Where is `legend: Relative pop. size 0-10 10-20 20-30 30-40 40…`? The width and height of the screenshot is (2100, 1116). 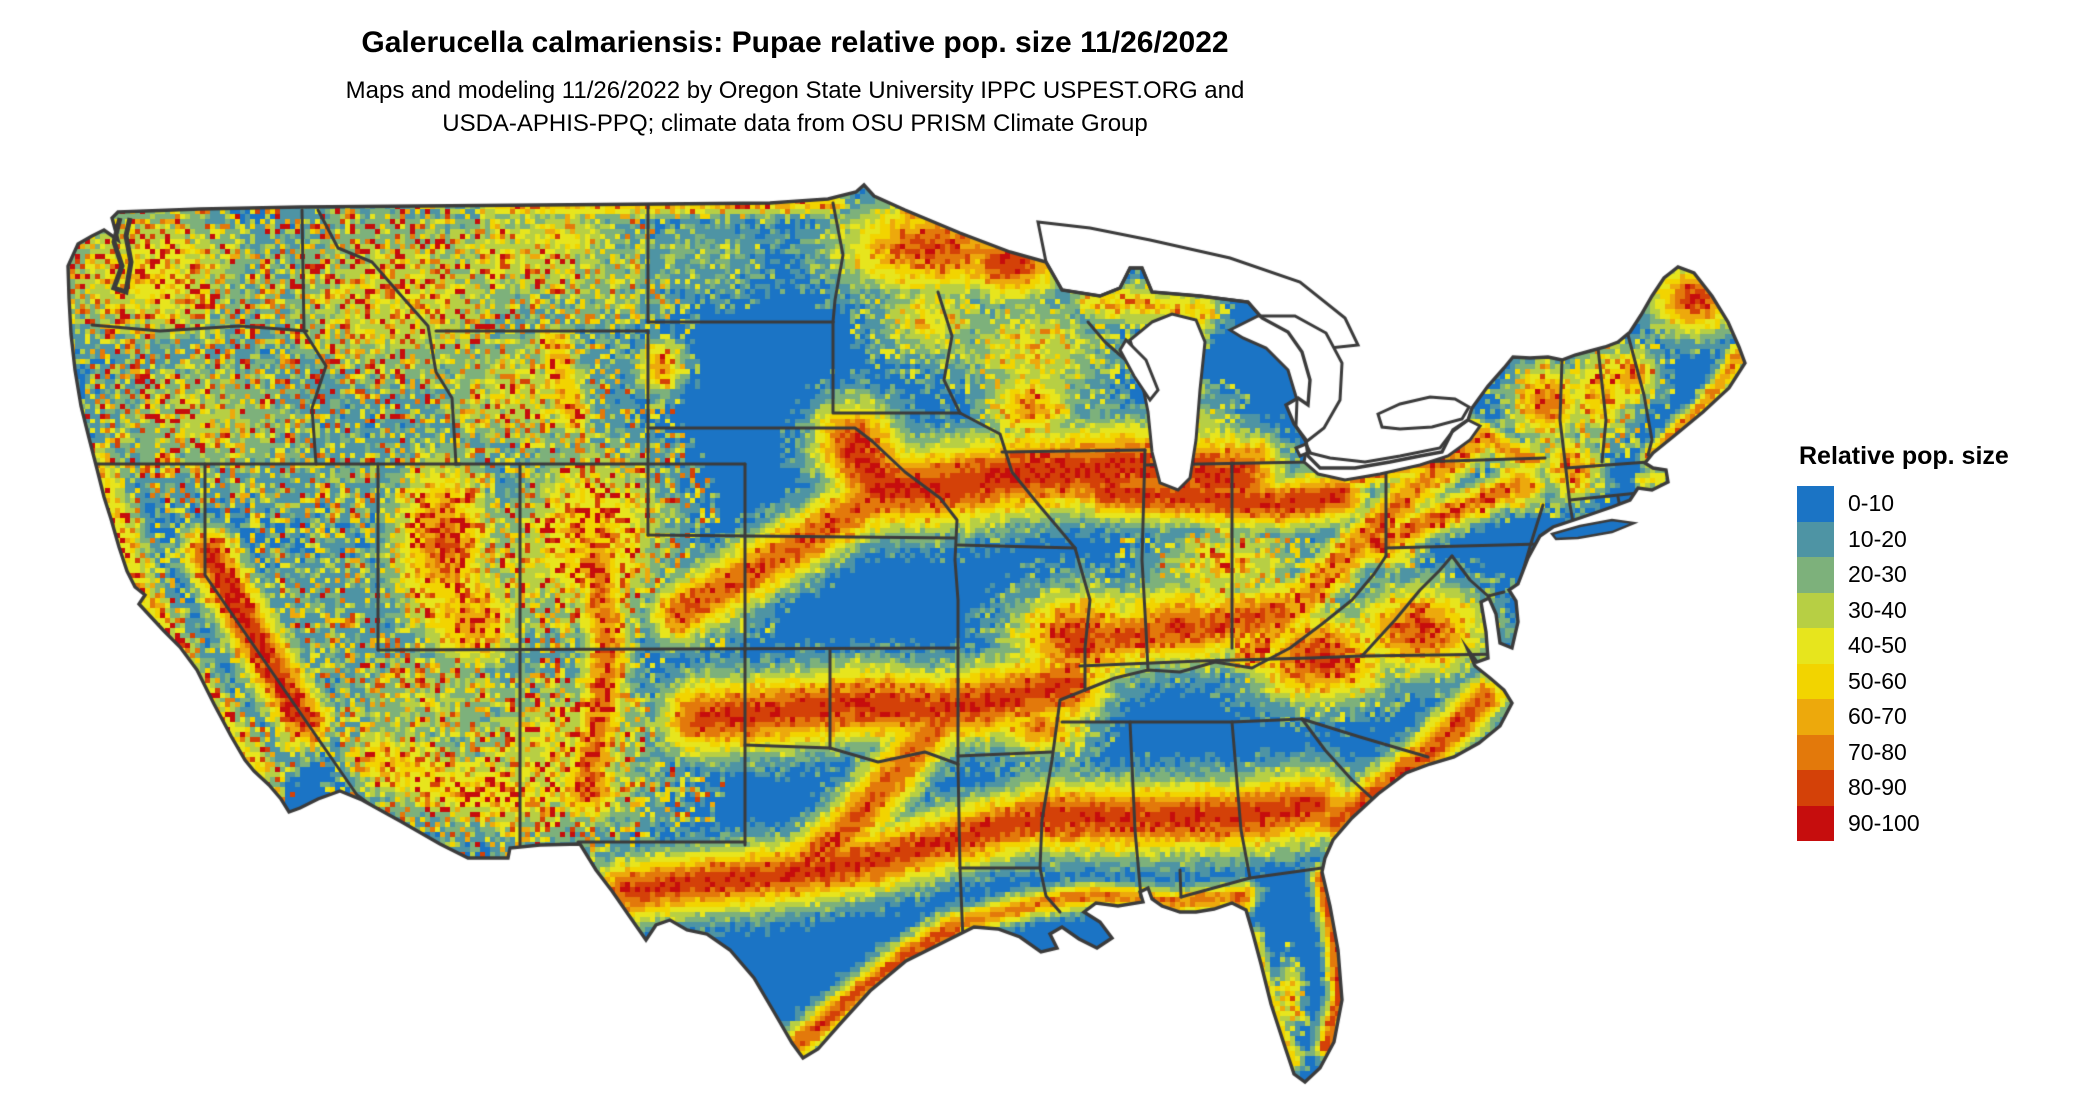
legend: Relative pop. size 0-10 10-20 20-30 30-40 40… is located at coordinates (1903, 641).